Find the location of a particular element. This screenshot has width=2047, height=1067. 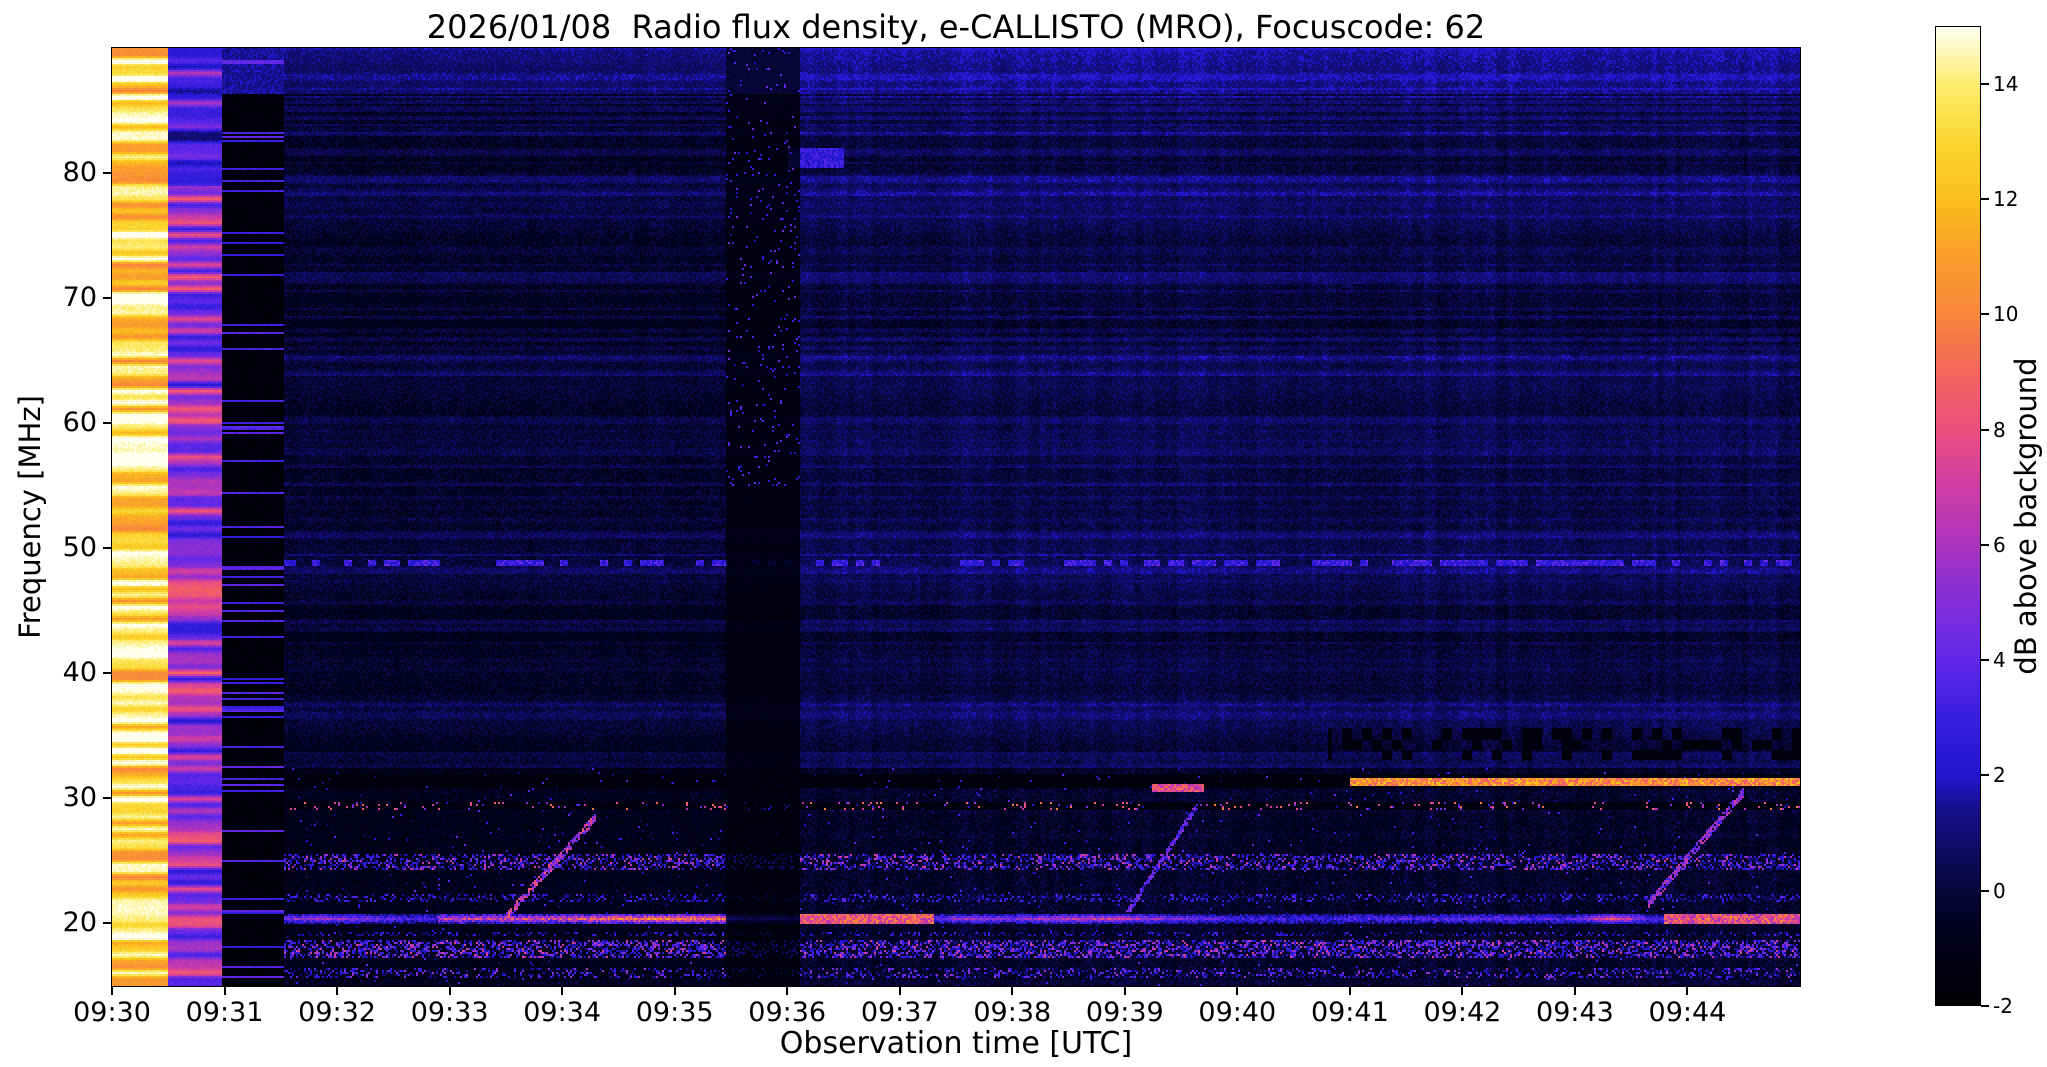

x-axis-label: Observation time [UTC] is located at coordinates (956, 1043).